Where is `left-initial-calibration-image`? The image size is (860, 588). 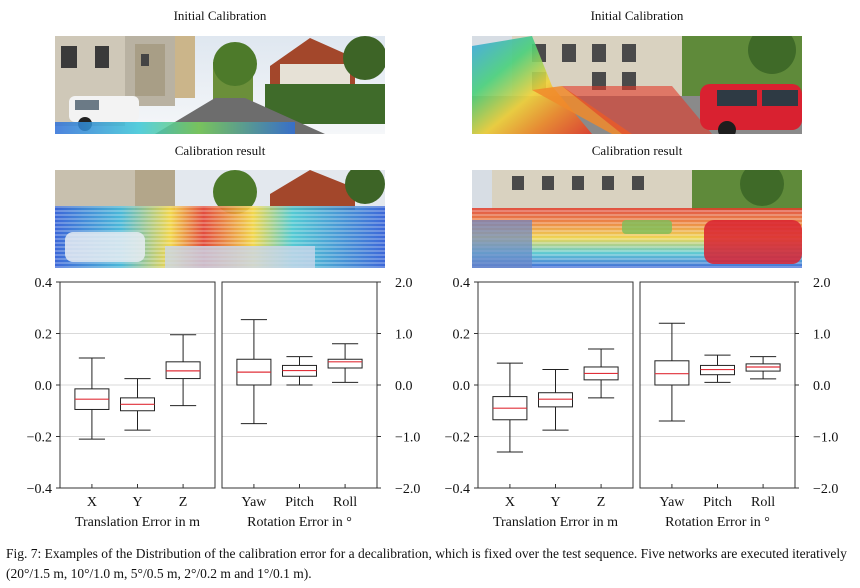 left-initial-calibration-image is located at coordinates (220, 85).